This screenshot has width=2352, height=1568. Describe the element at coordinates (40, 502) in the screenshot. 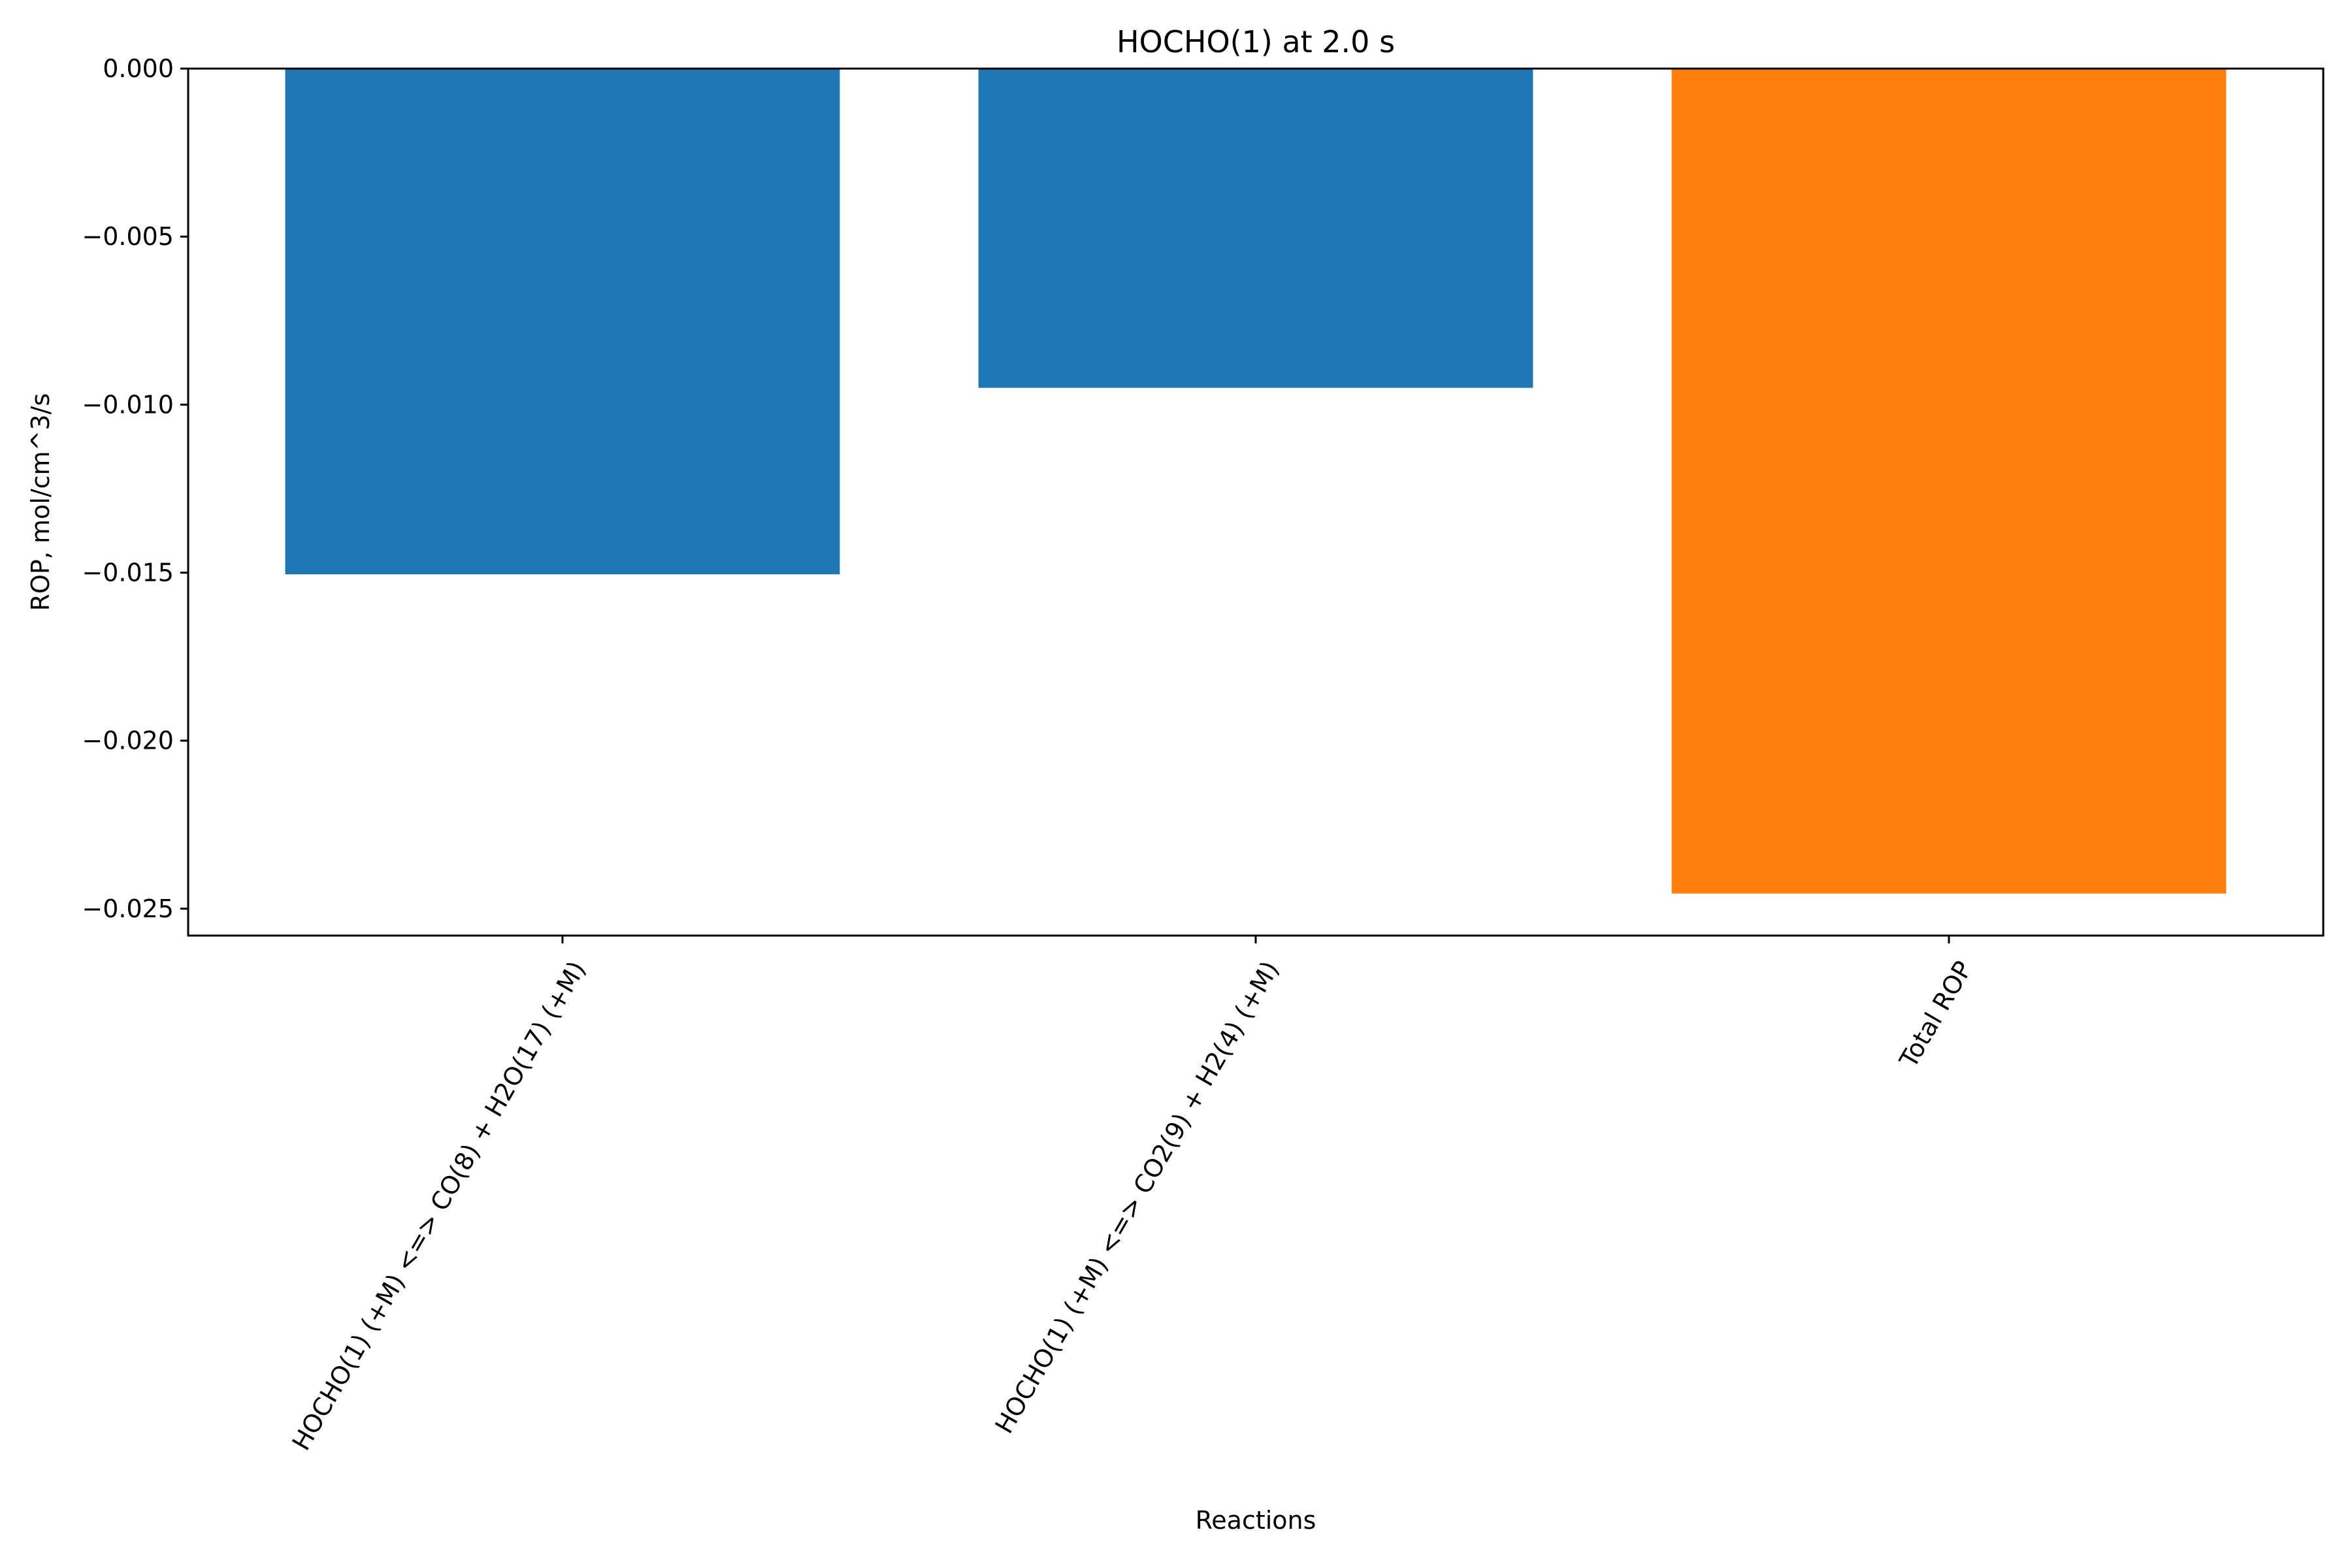

I see `y-axis-label: ROP, mol/cm^3/s` at that location.